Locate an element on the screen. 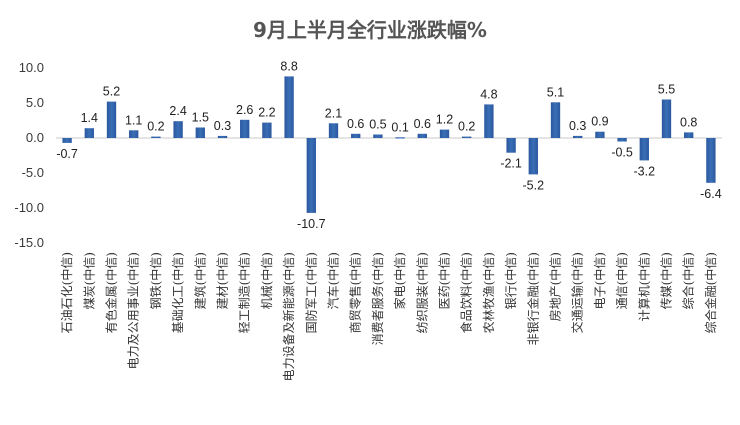  category-label: 国防军工(中信) is located at coordinates (310, 292).